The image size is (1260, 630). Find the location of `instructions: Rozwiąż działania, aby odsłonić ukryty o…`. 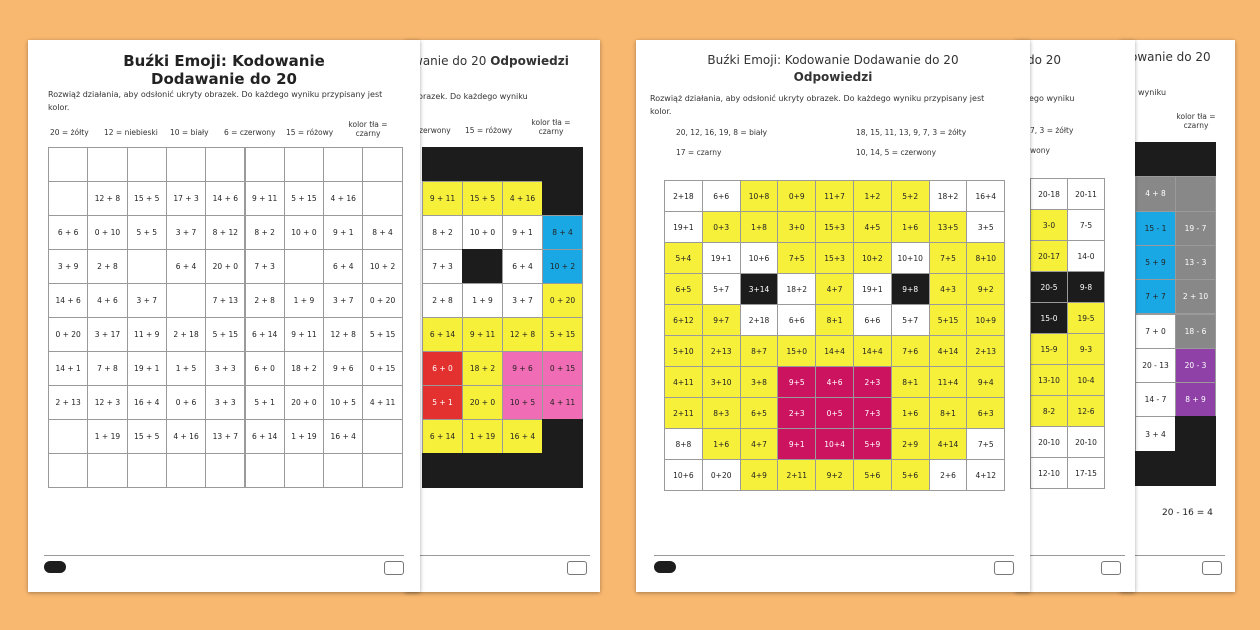

instructions: Rozwiąż działania, aby odsłonić ukryty o… is located at coordinates (215, 101).